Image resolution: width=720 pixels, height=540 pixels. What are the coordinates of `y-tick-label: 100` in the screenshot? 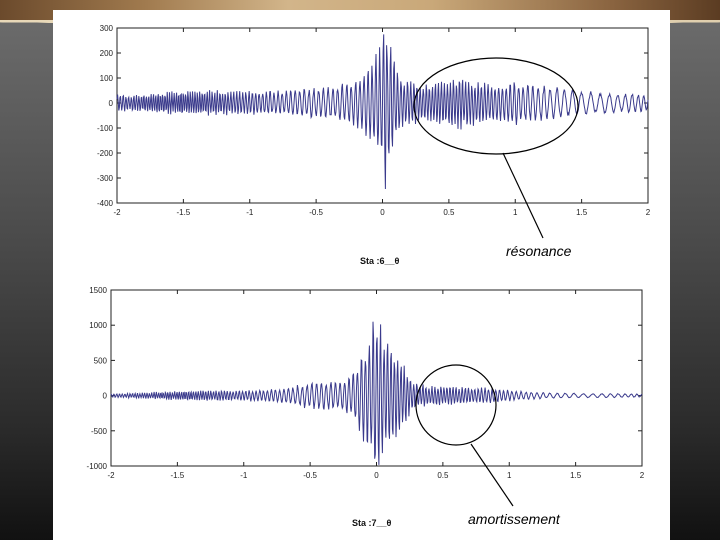 It's located at (107, 78).